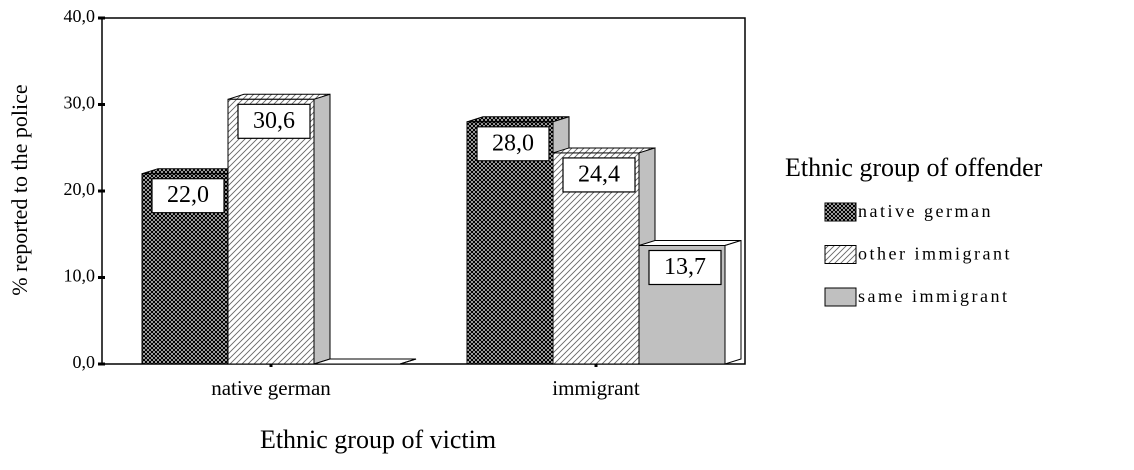 The image size is (1134, 470). Describe the element at coordinates (925, 211) in the screenshot. I see `legend-label: native german` at that location.